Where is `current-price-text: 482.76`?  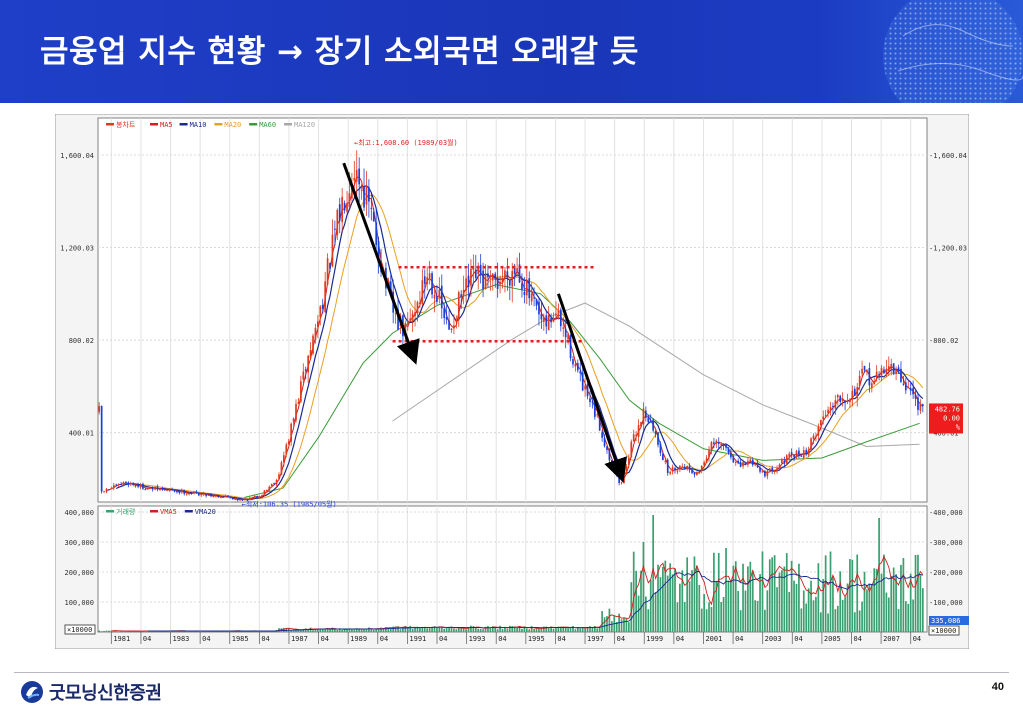 current-price-text: 482.76 is located at coordinates (947, 409).